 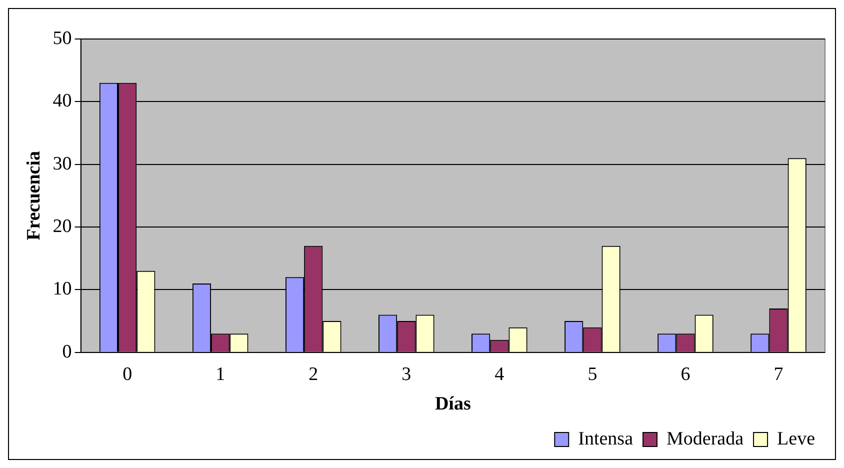 I want to click on y-axis-title: Frecuencia, so click(x=33, y=195).